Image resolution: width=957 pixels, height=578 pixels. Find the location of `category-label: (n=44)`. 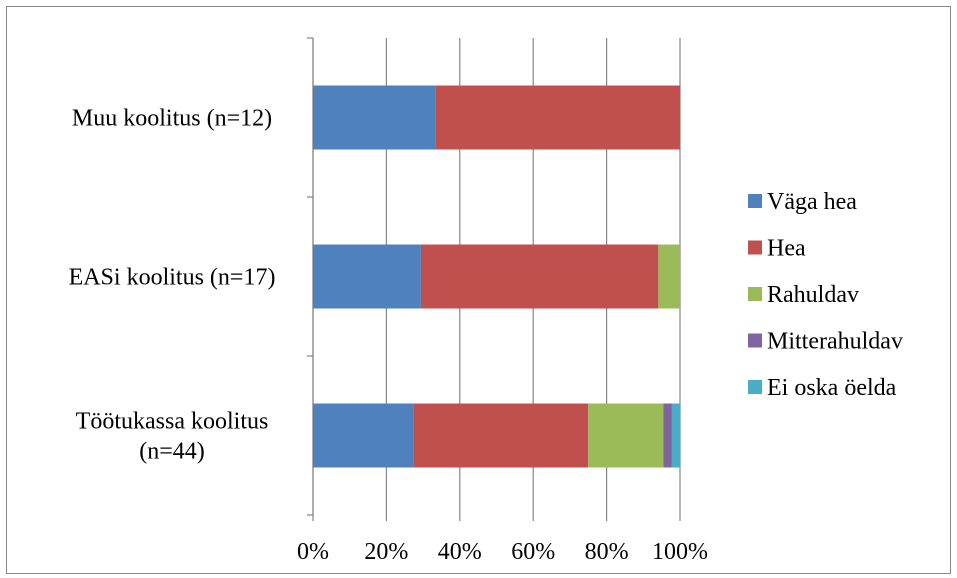

category-label: (n=44) is located at coordinates (172, 452).